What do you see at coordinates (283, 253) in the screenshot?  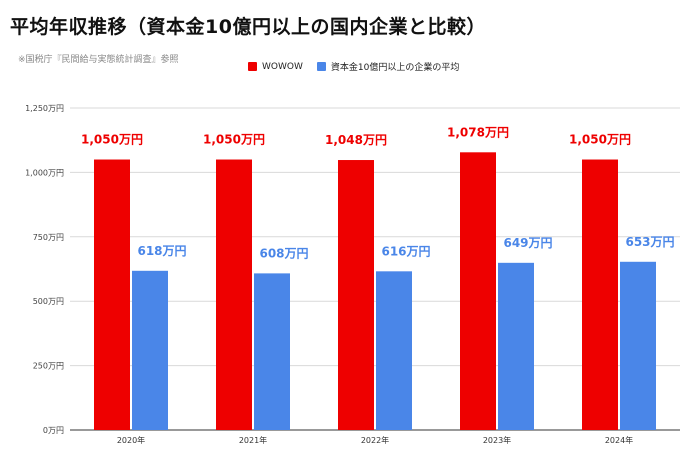 I see `data-label-average: 608万円` at bounding box center [283, 253].